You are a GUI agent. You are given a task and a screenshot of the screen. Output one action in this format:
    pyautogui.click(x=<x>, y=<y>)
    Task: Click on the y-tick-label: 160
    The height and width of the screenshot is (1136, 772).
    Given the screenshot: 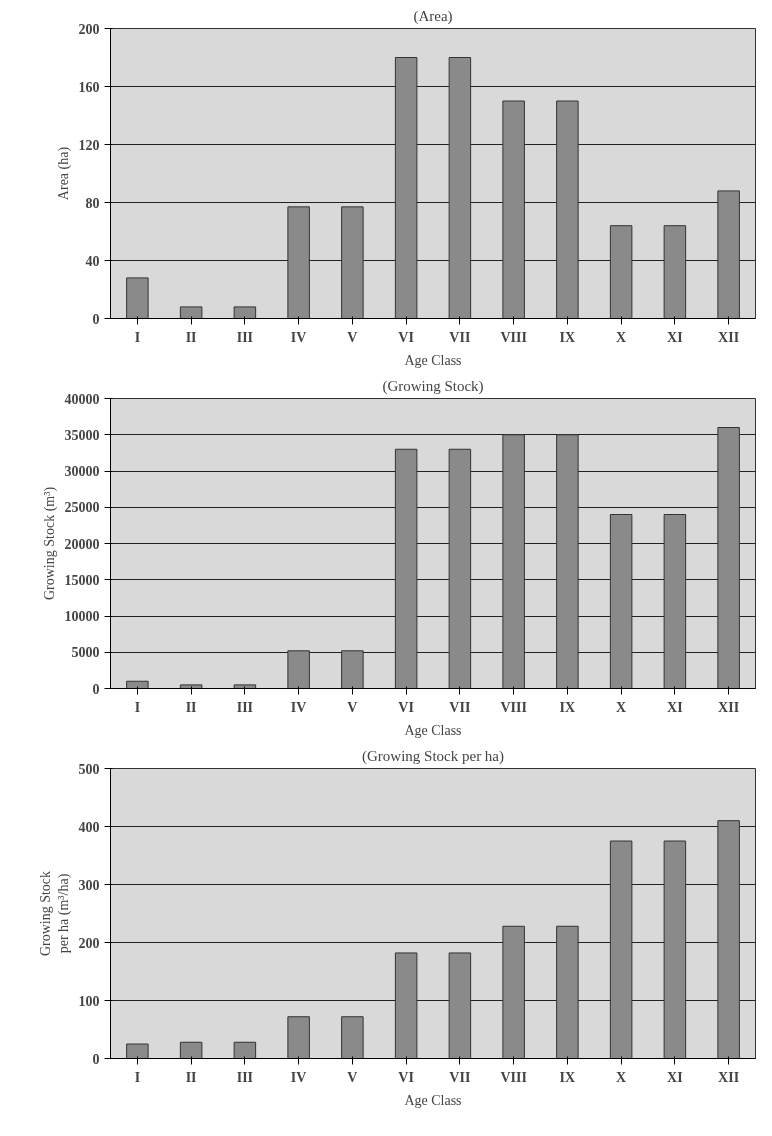 What is the action you would take?
    pyautogui.click(x=89, y=87)
    